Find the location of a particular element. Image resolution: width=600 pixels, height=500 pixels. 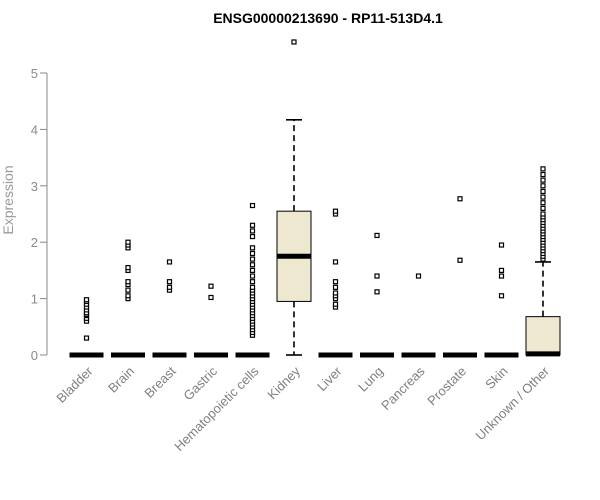

y-tick-label: 3 is located at coordinates (34, 186).